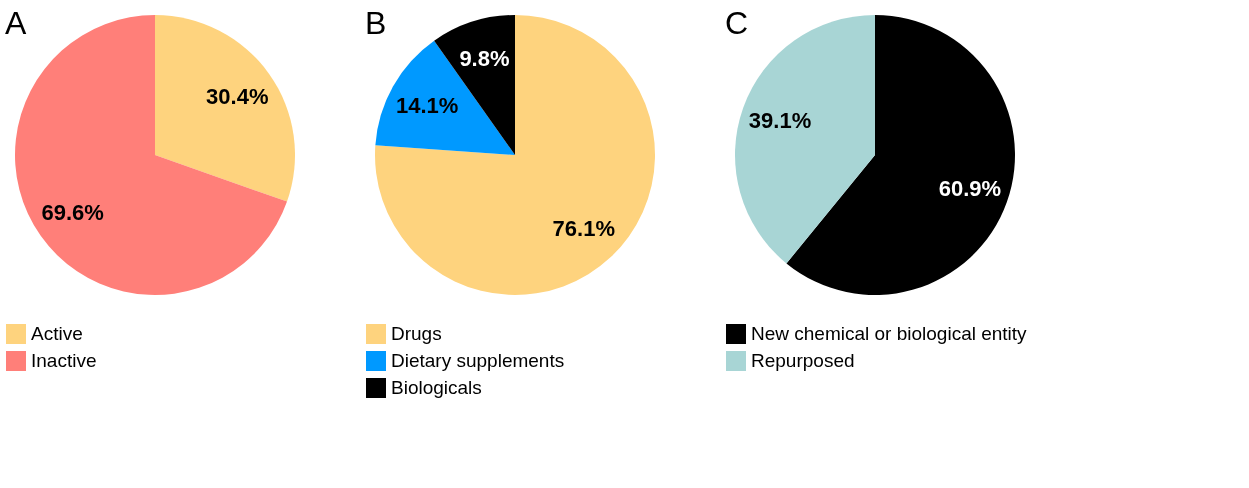 Image resolution: width=1249 pixels, height=488 pixels. I want to click on data-label: 39.1%, so click(780, 121).